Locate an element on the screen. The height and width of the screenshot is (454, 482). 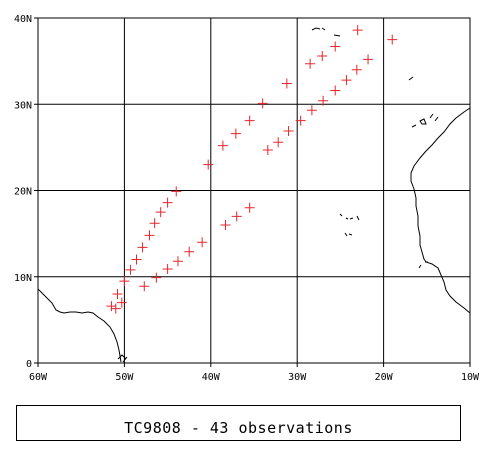
caption-box: TC9808 - 43 observations is located at coordinates (238, 423).